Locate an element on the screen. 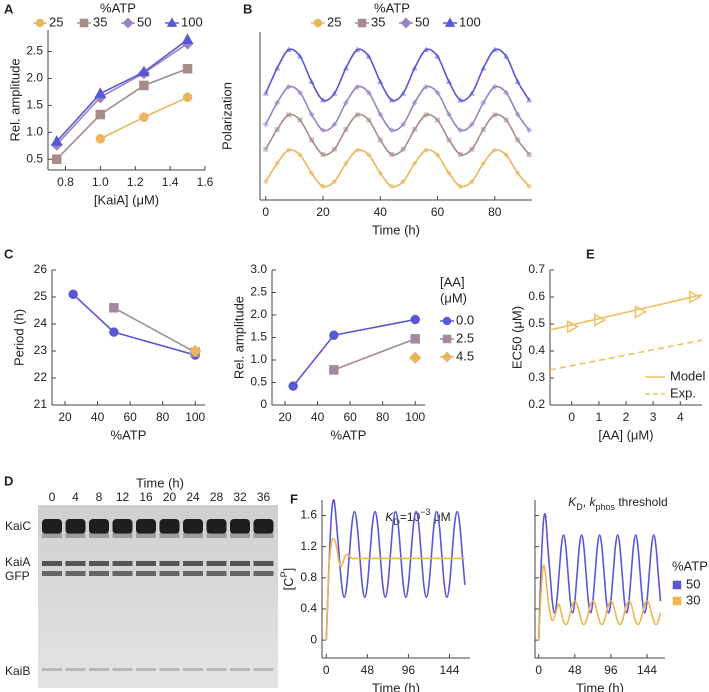 This screenshot has height=692, width=709. text-part: ] is located at coordinates (288, 570).